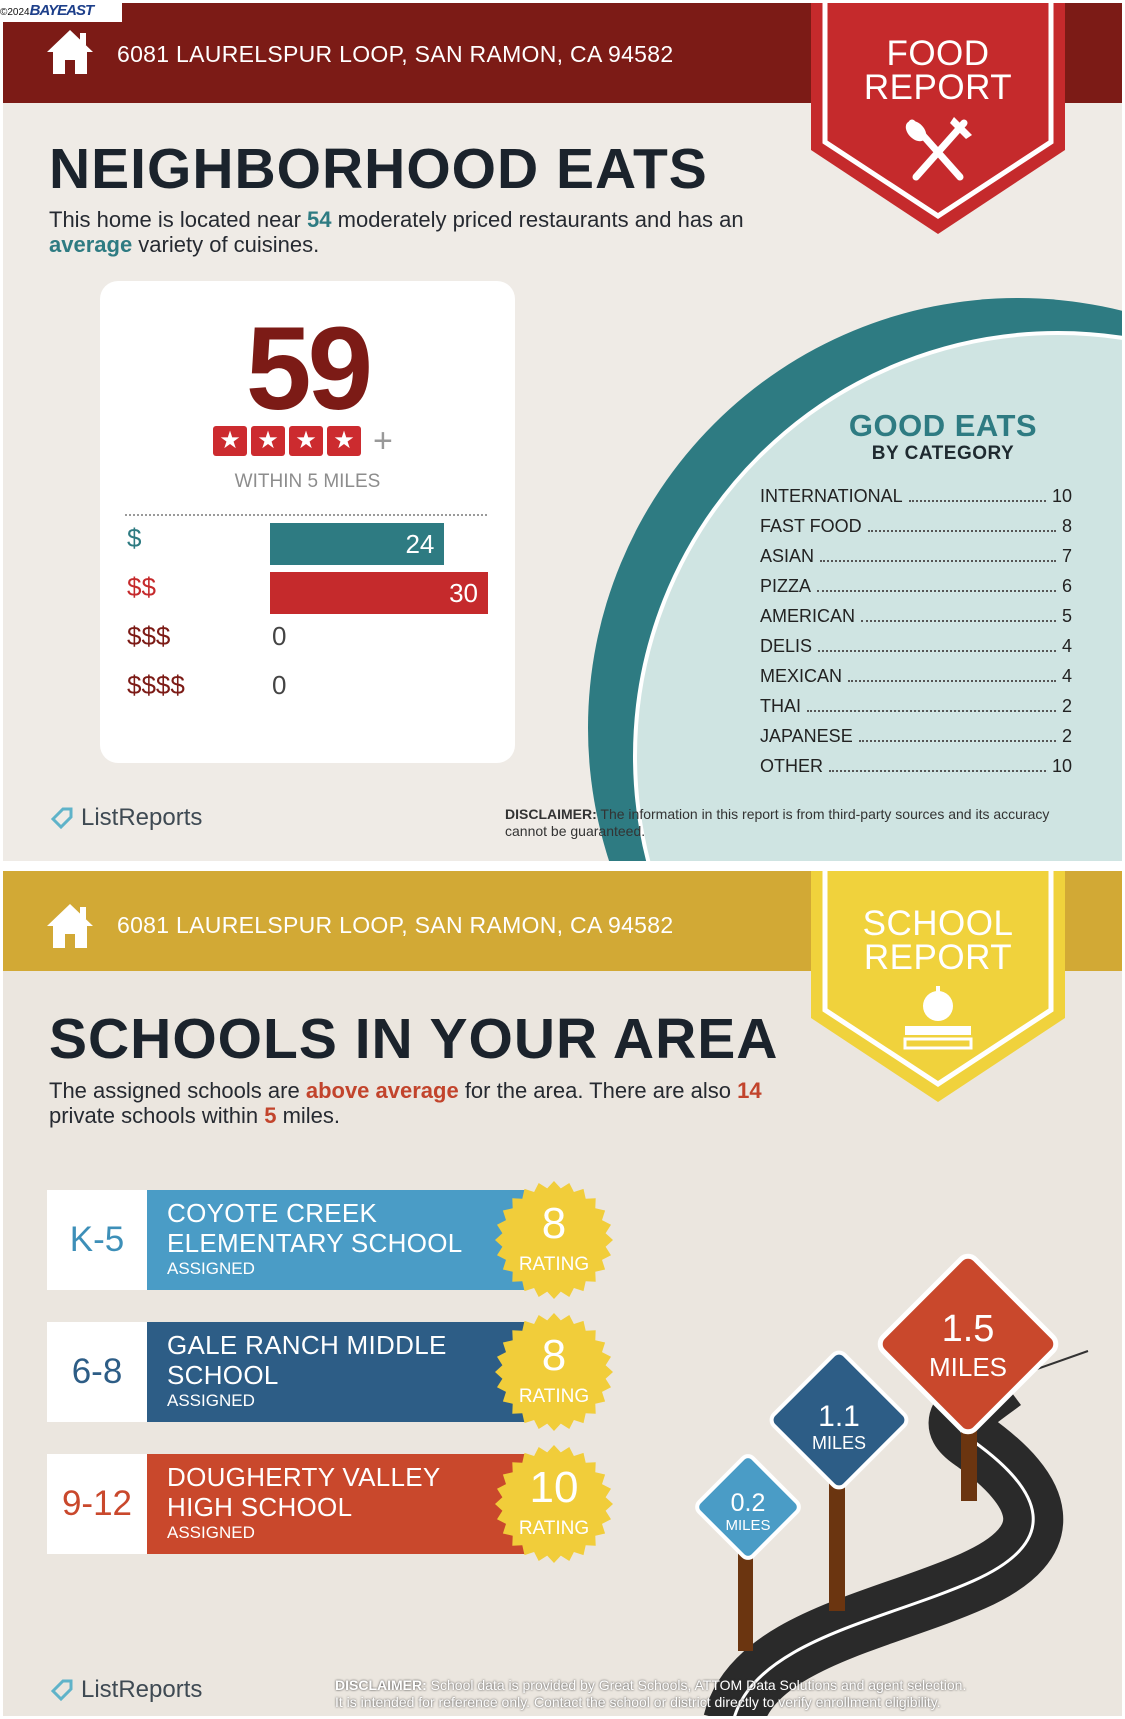 The image size is (1125, 1719). I want to click on food-badge-line2: REPORT, so click(938, 87).